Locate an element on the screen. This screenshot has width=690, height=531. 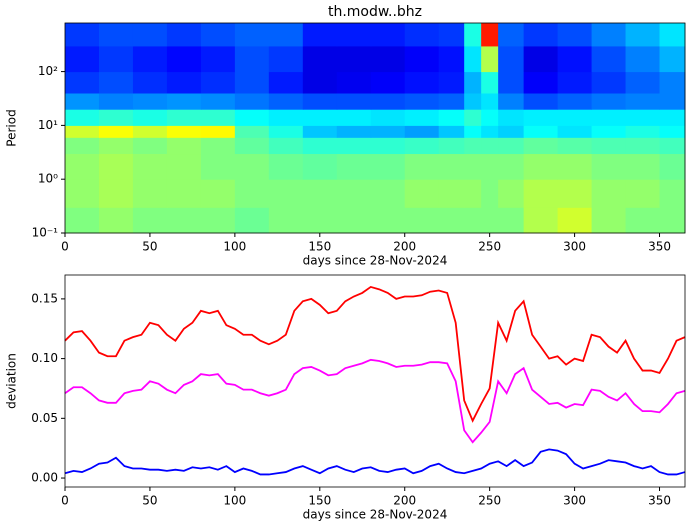
x-tick-label: 350 is located at coordinates (659, 247).